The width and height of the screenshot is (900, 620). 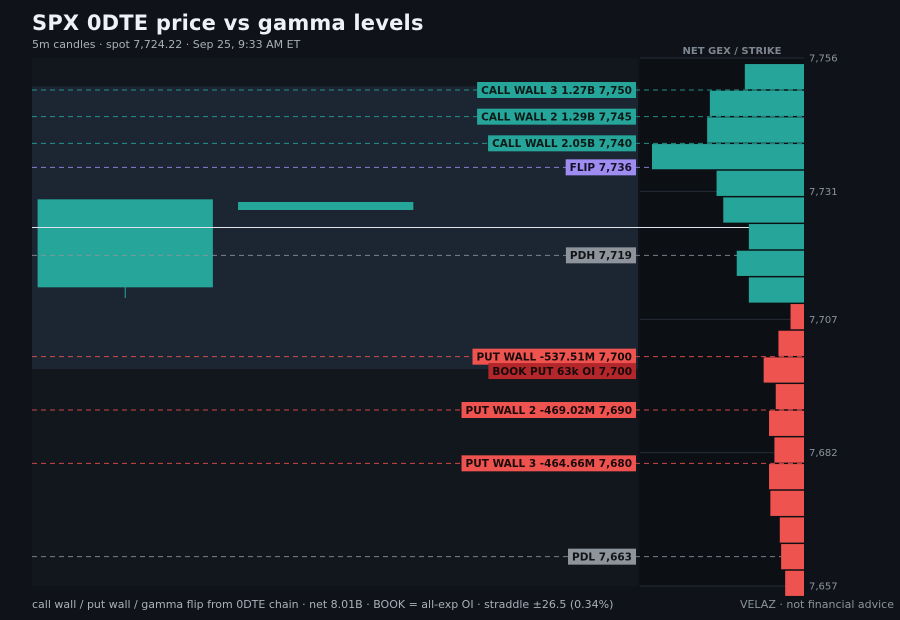 I want to click on y-tick-label: 7,756, so click(x=823, y=59).